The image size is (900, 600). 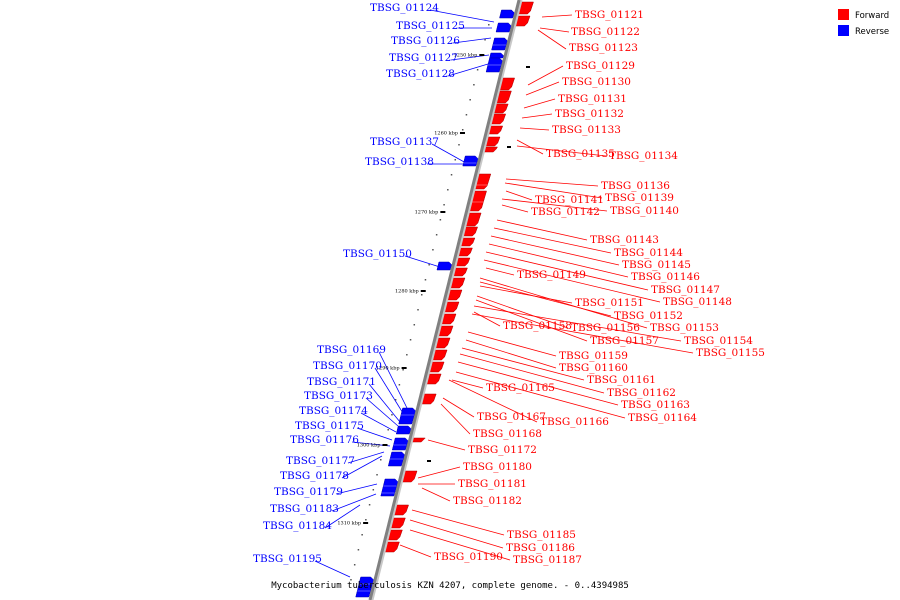 What do you see at coordinates (287, 559) in the screenshot?
I see `gene-label-tbsg-01195: TBSG_01195` at bounding box center [287, 559].